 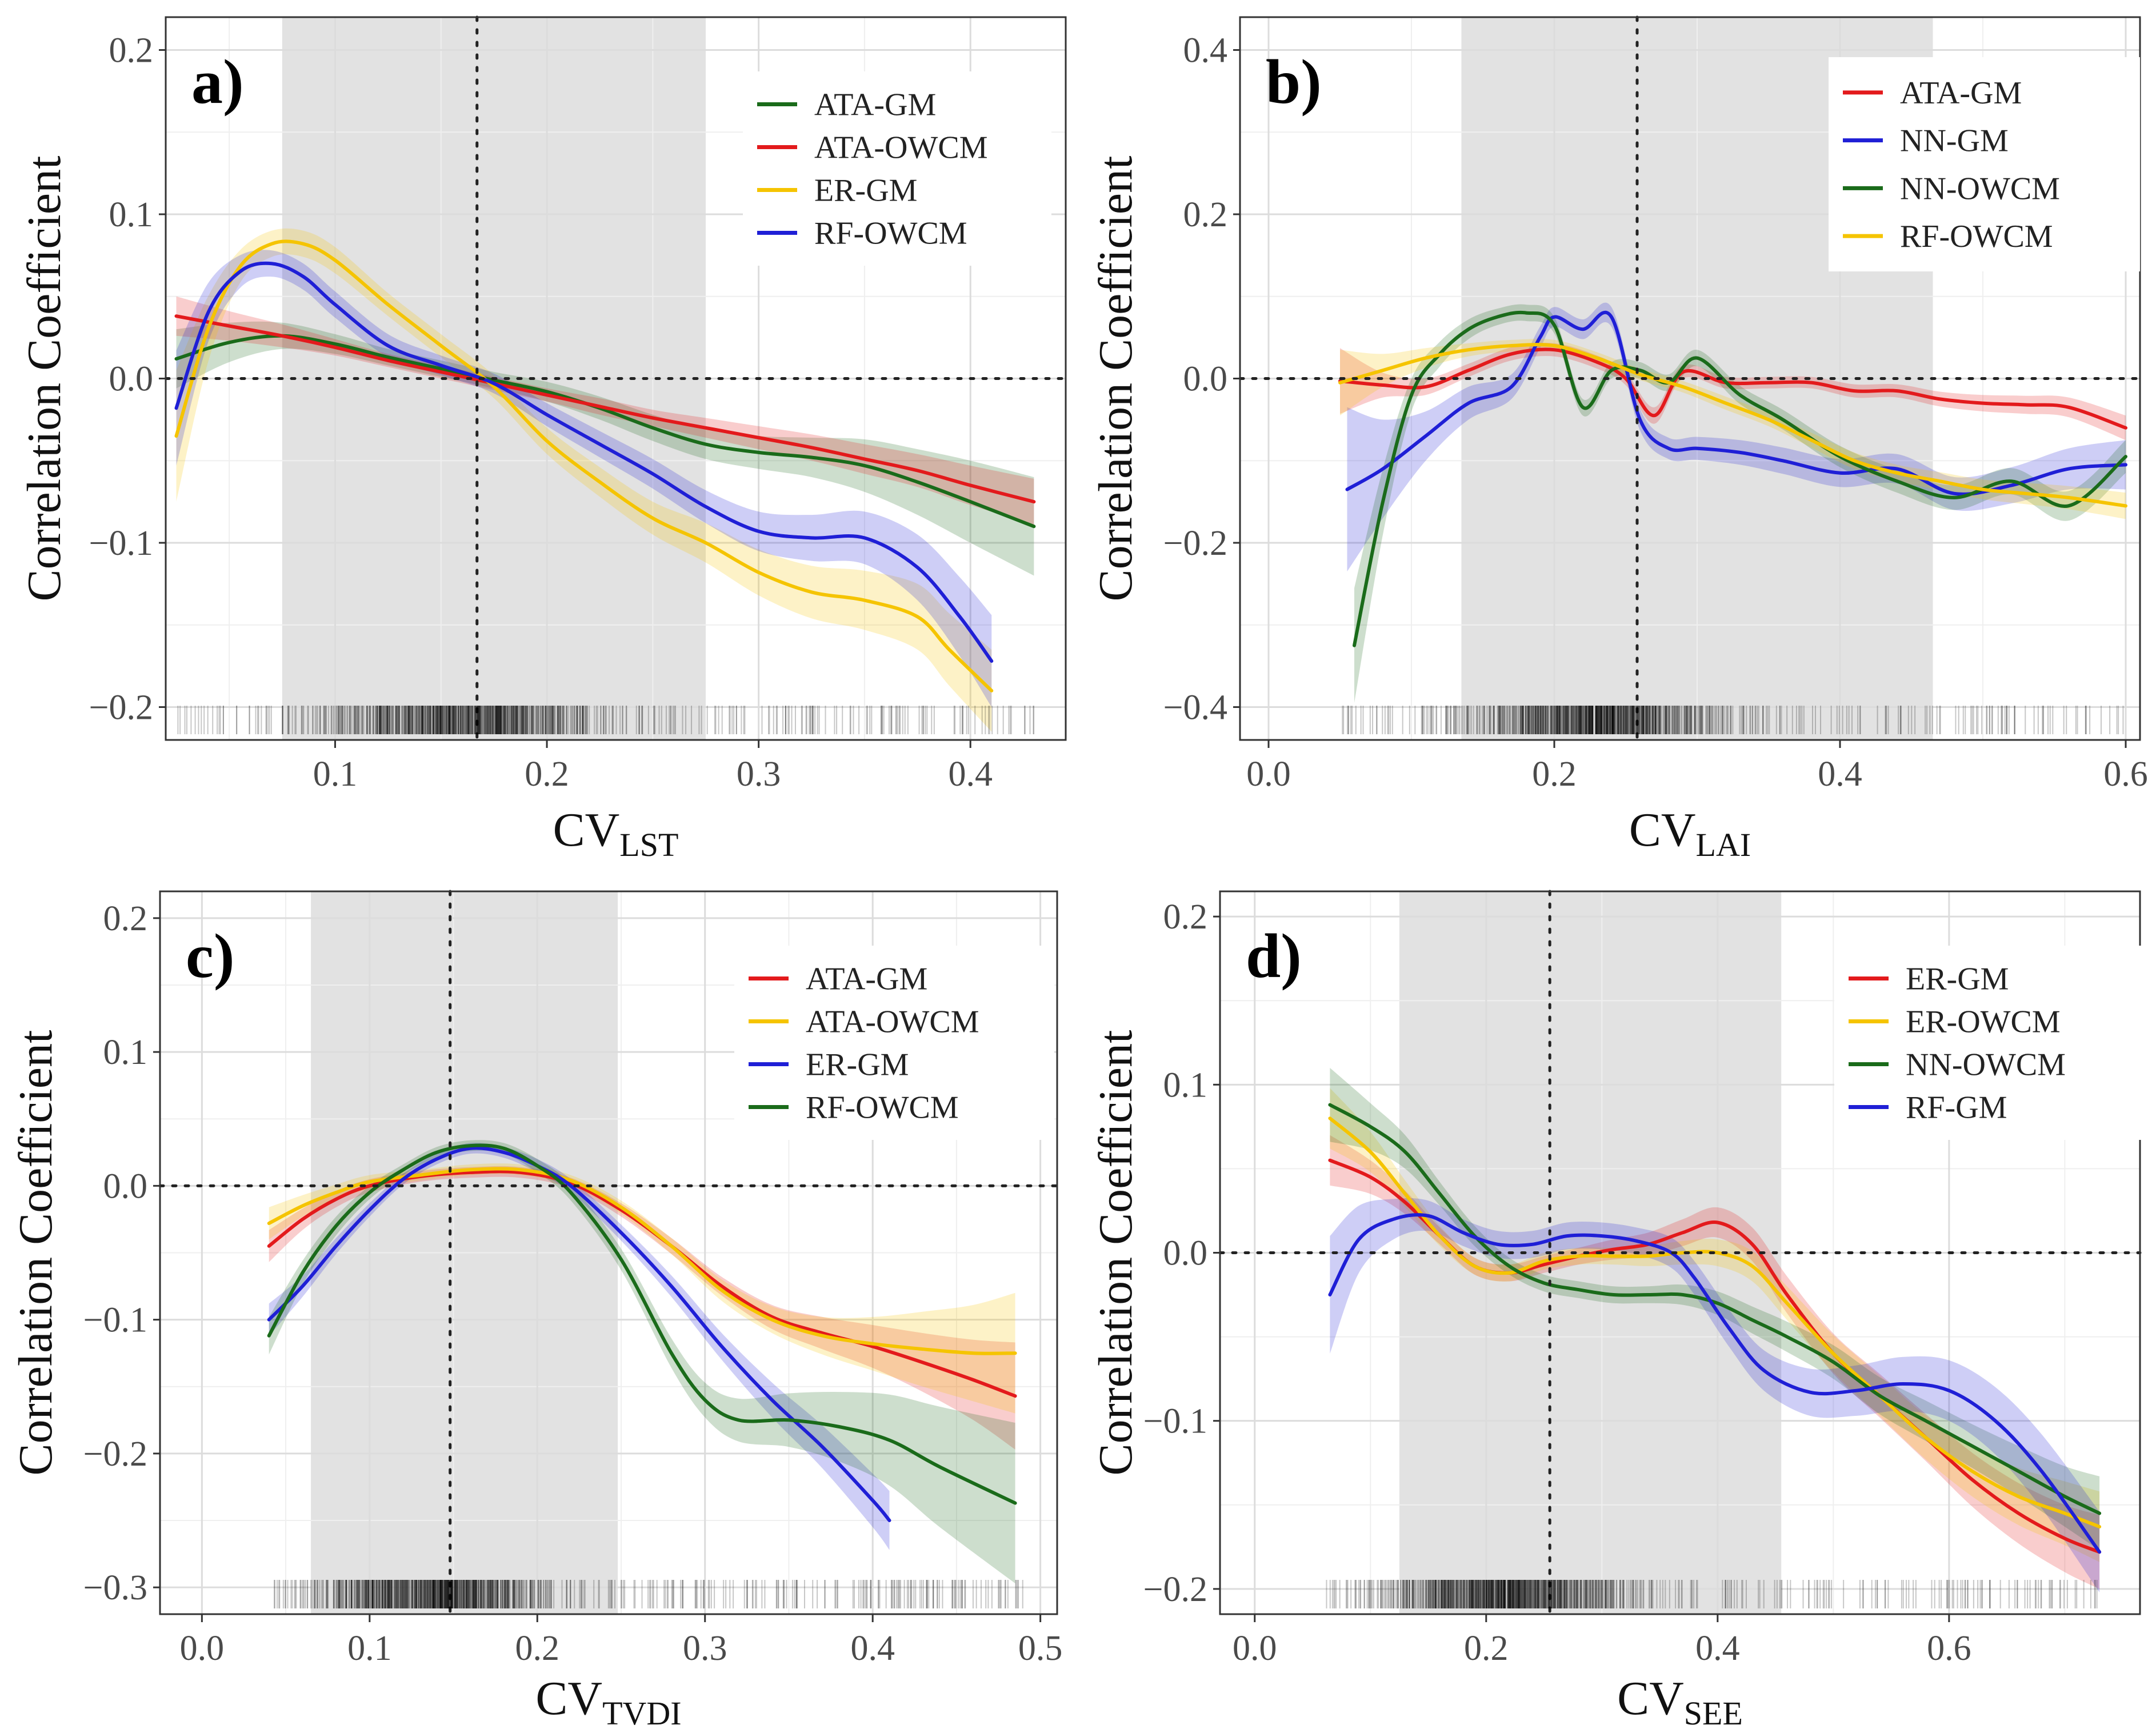 What do you see at coordinates (210, 956) in the screenshot?
I see `panel-letter: c)` at bounding box center [210, 956].